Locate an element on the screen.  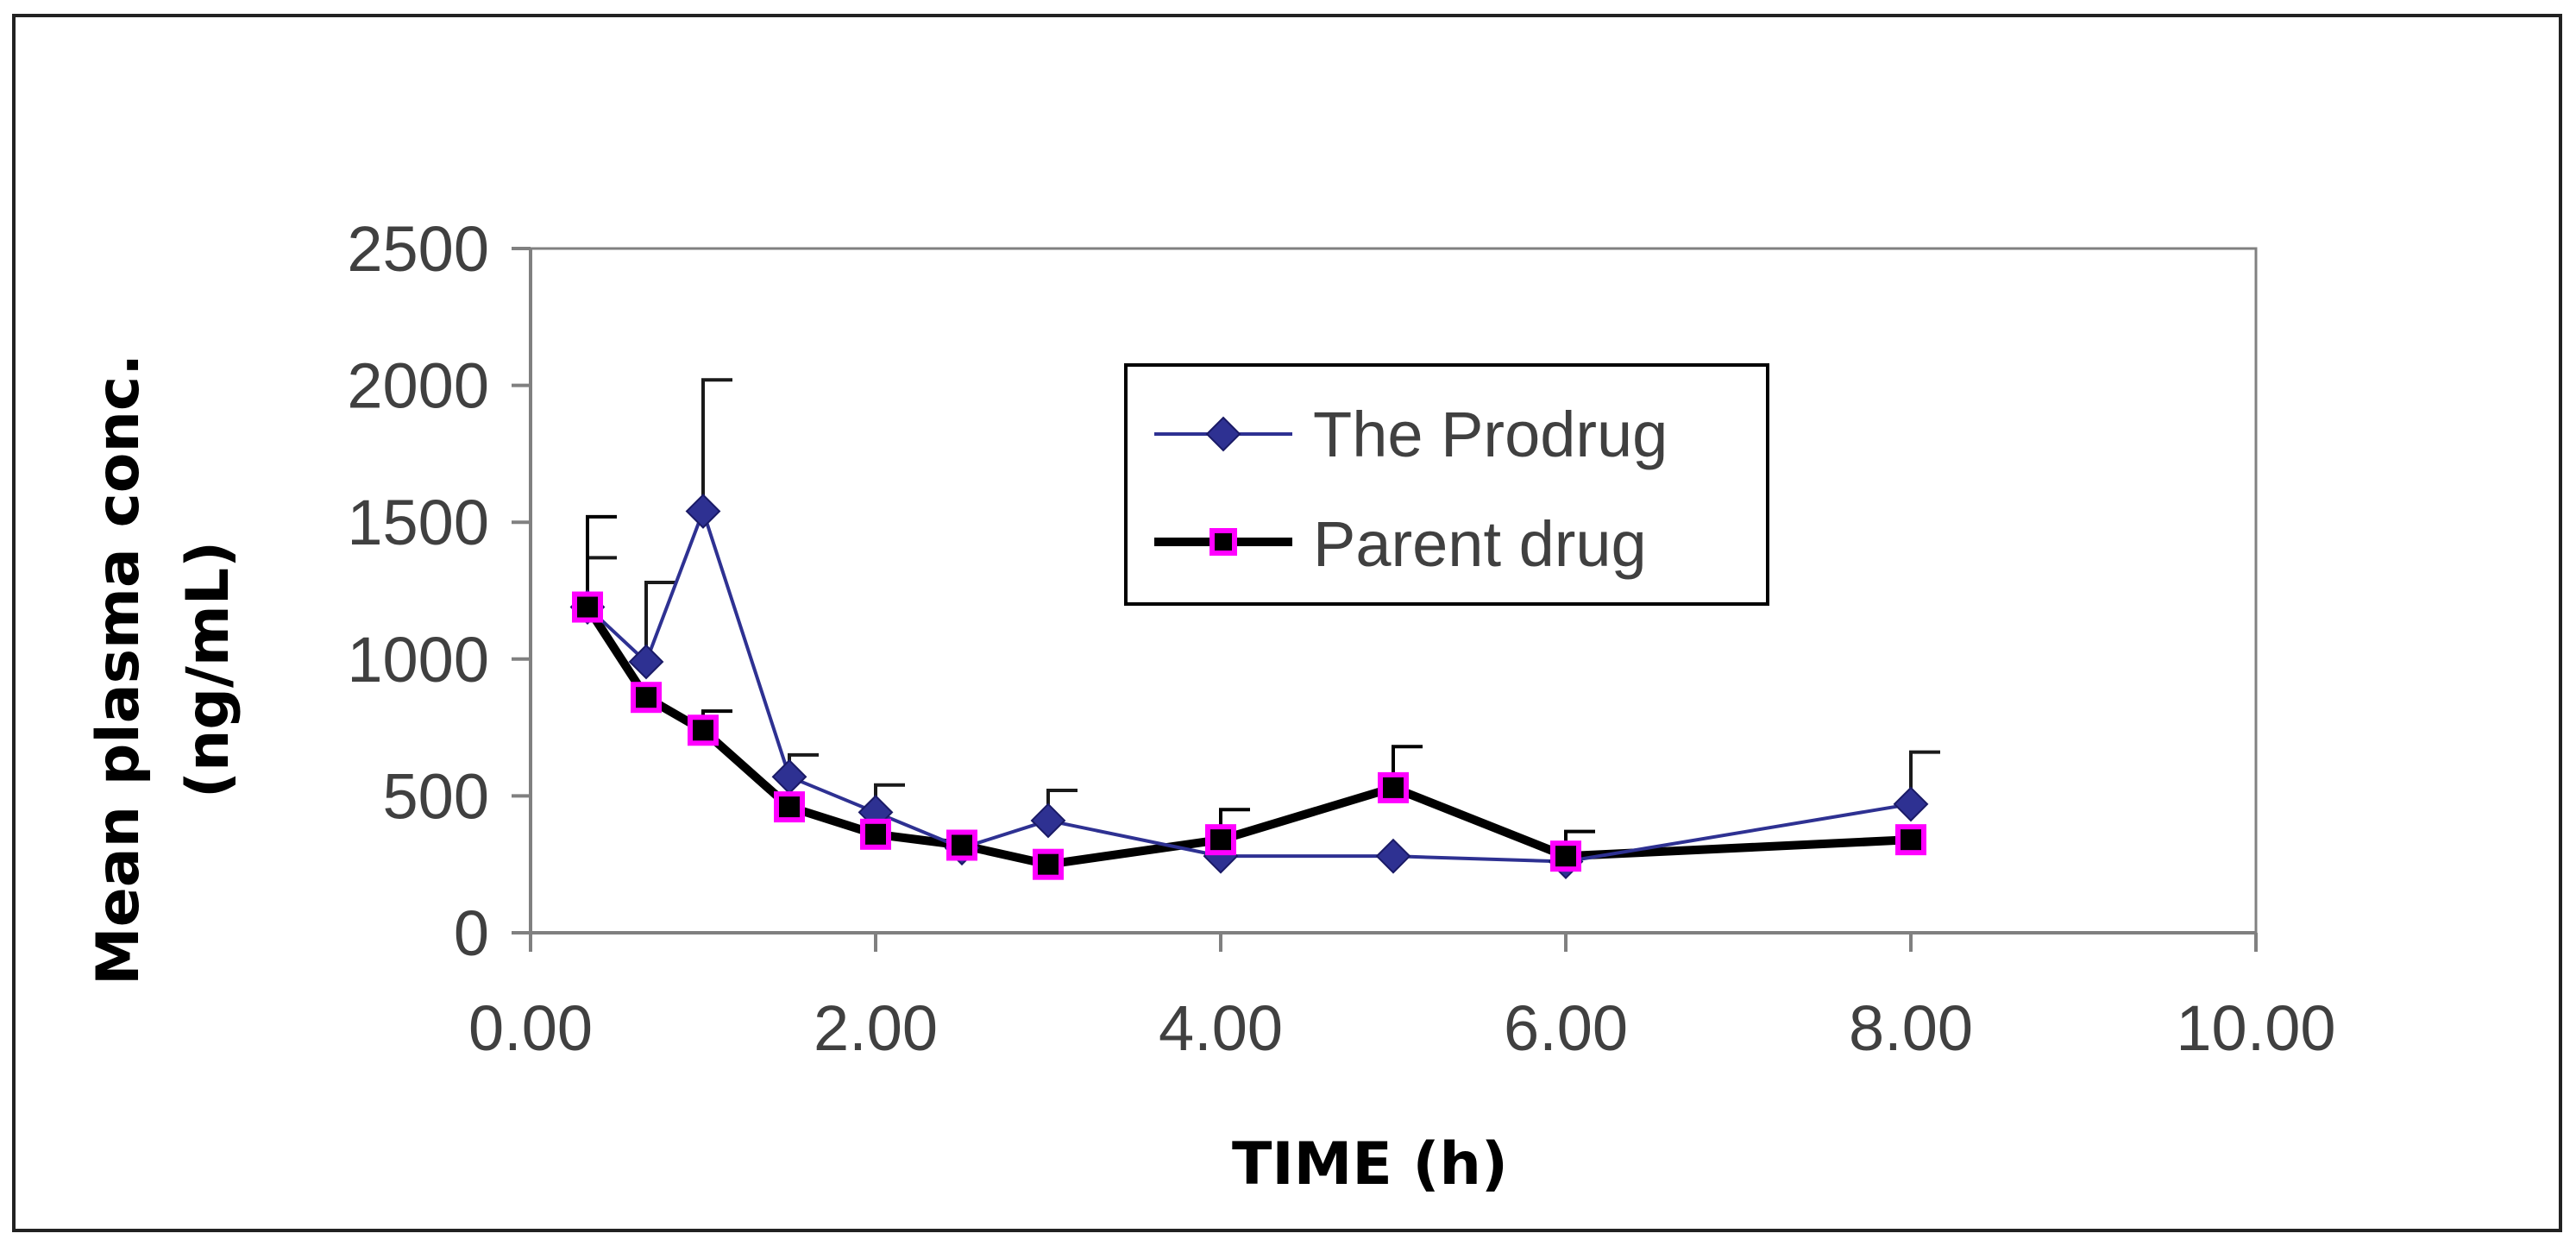
legend: The Prodrug Parent drug is located at coordinates (1446, 484).